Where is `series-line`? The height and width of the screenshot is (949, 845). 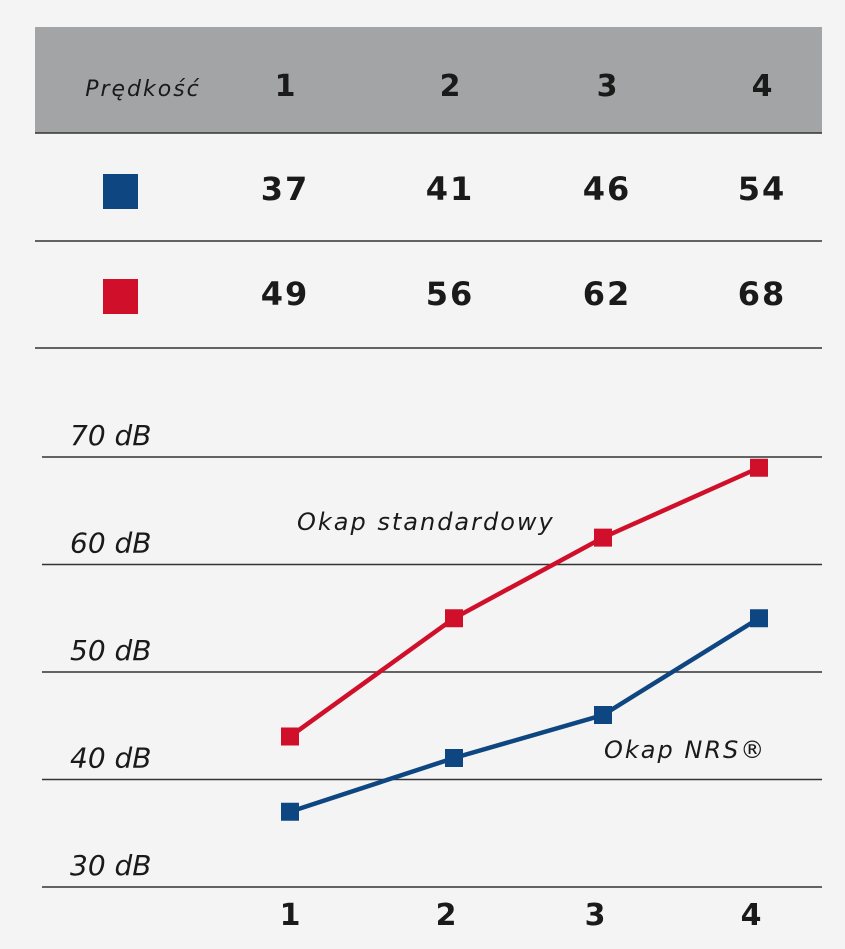
series-line is located at coordinates (525, 715).